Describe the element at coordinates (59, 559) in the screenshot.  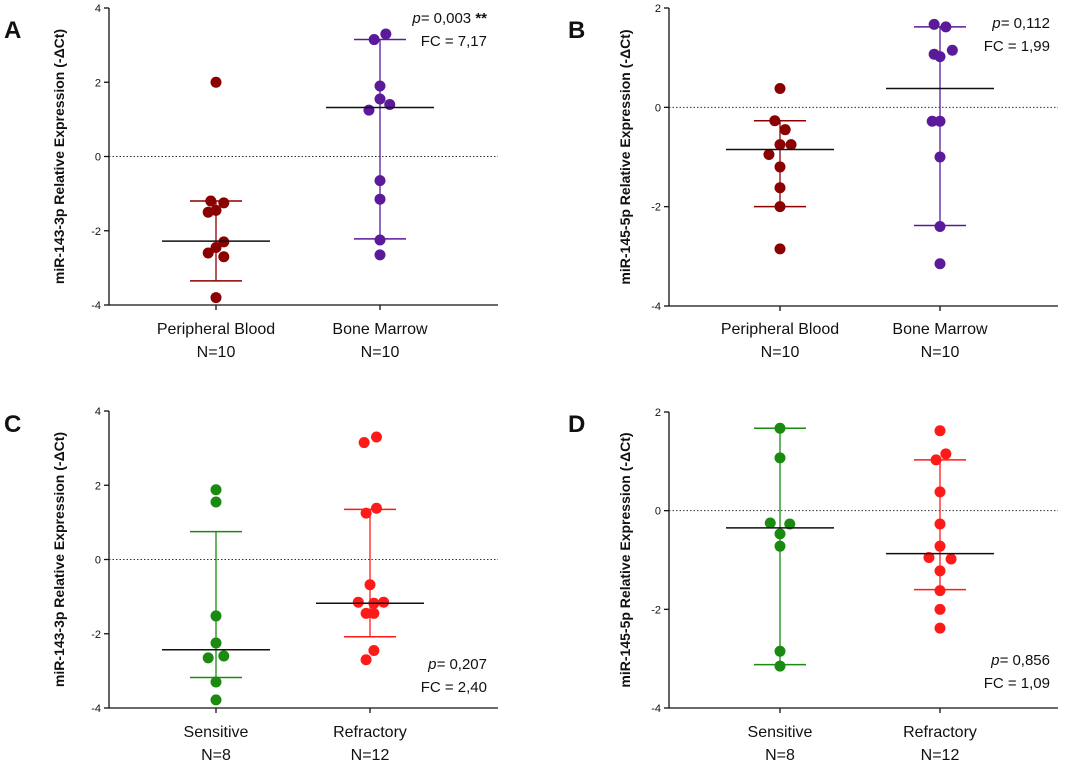
I see `y-axis-label: miR-143-3p Relative Expression (-ΔCt)` at that location.